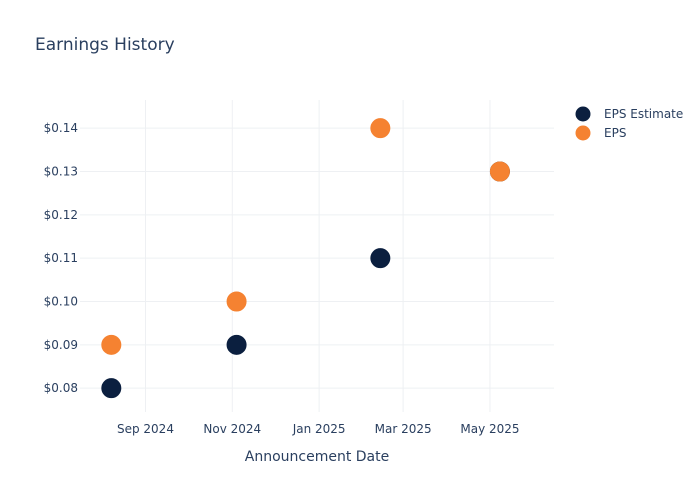 This screenshot has width=700, height=500. Describe the element at coordinates (629, 123) in the screenshot. I see `legend: EPS Estimate EPS` at that location.